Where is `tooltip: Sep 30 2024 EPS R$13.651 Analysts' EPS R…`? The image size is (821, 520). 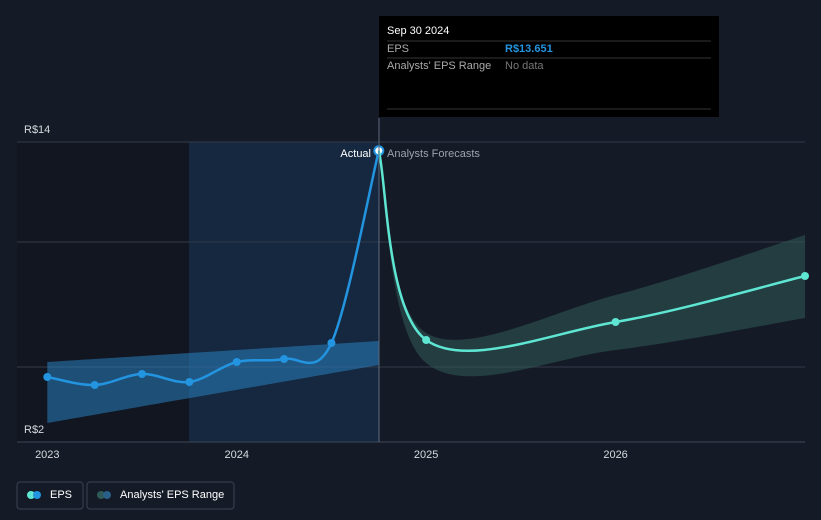
tooltip: Sep 30 2024 EPS R$13.651 Analysts' EPS R… is located at coordinates (549, 66).